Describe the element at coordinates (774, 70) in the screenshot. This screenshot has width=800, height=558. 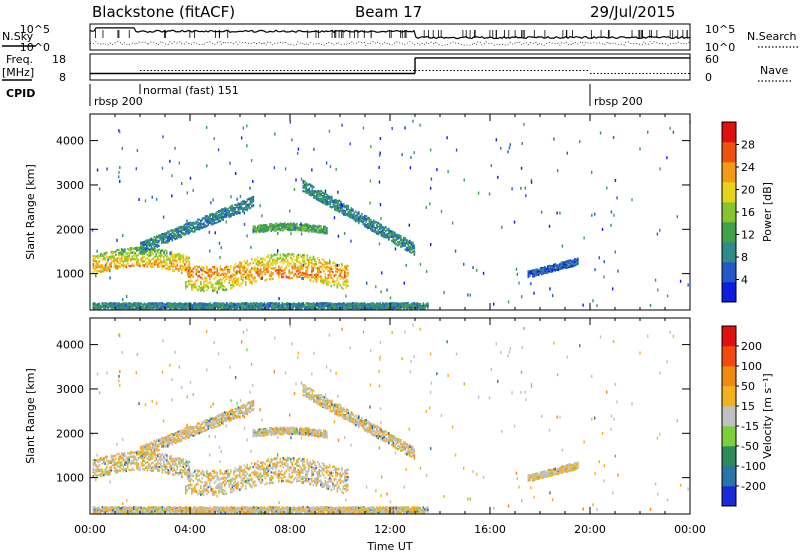
I see `nave-label: Nave` at that location.